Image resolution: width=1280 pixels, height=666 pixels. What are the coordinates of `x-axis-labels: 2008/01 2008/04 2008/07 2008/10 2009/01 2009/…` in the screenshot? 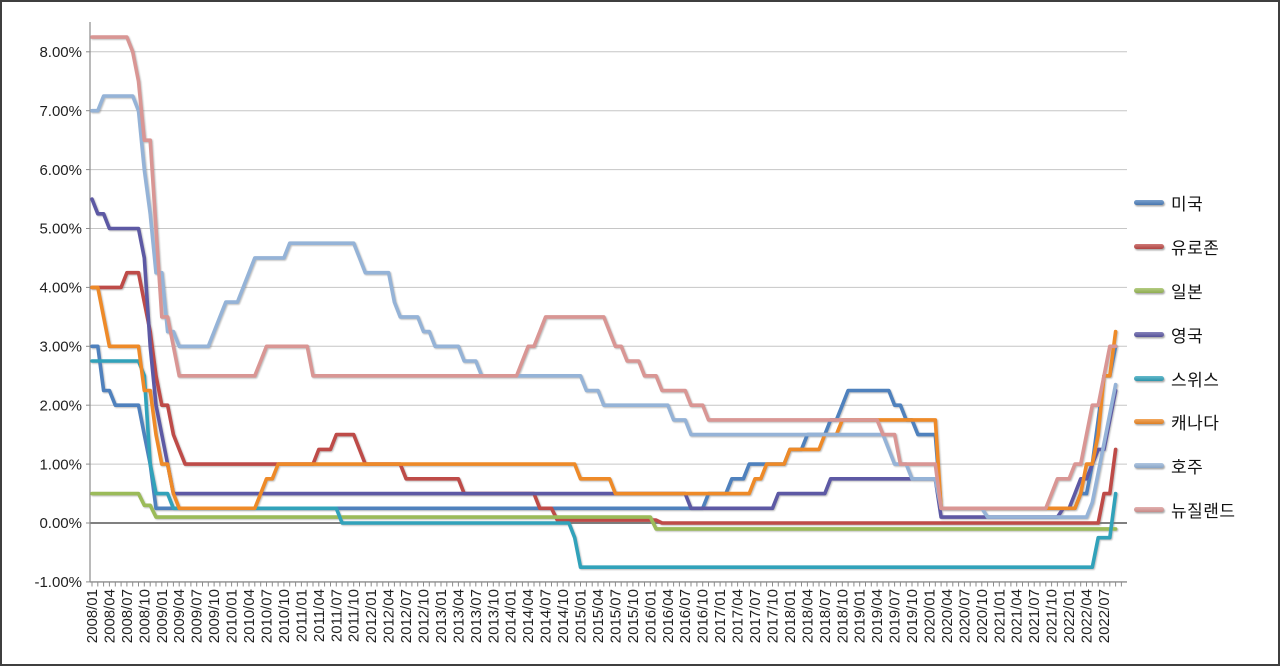 It's located at (598, 616).